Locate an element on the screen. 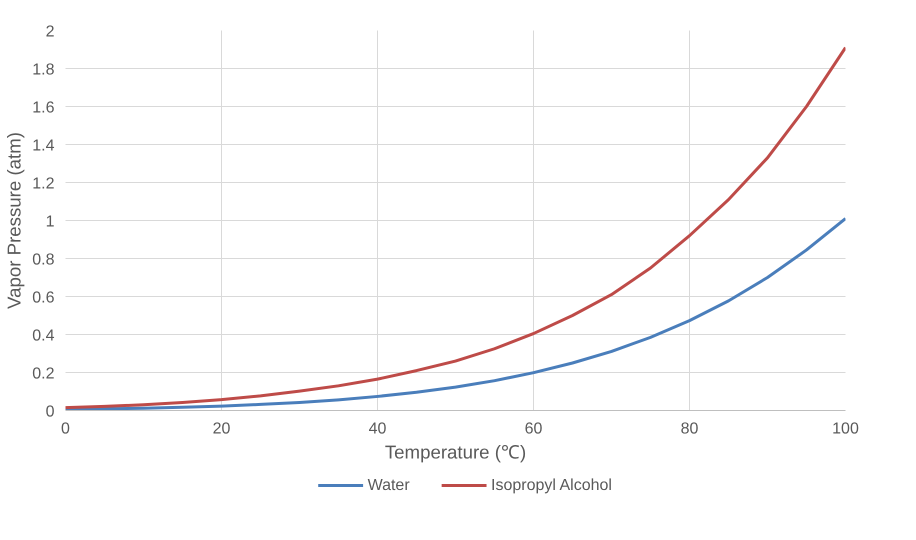 Image resolution: width=916 pixels, height=540 pixels. y-tick-label: 0.4 is located at coordinates (43, 336).